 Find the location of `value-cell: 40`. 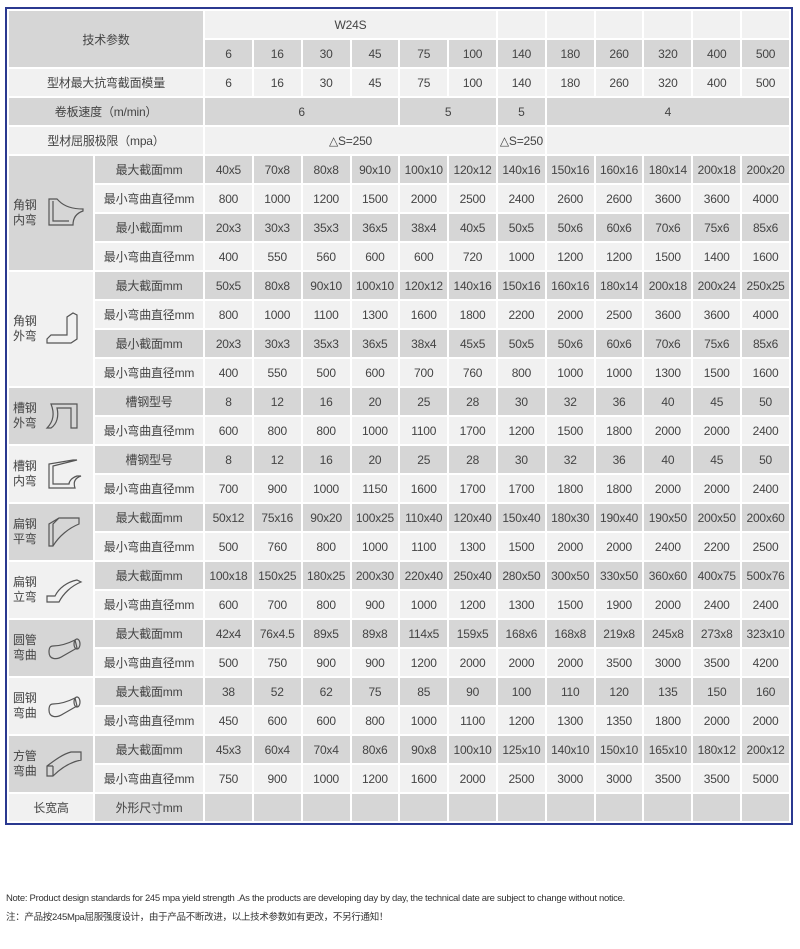

value-cell: 40 is located at coordinates (668, 459).